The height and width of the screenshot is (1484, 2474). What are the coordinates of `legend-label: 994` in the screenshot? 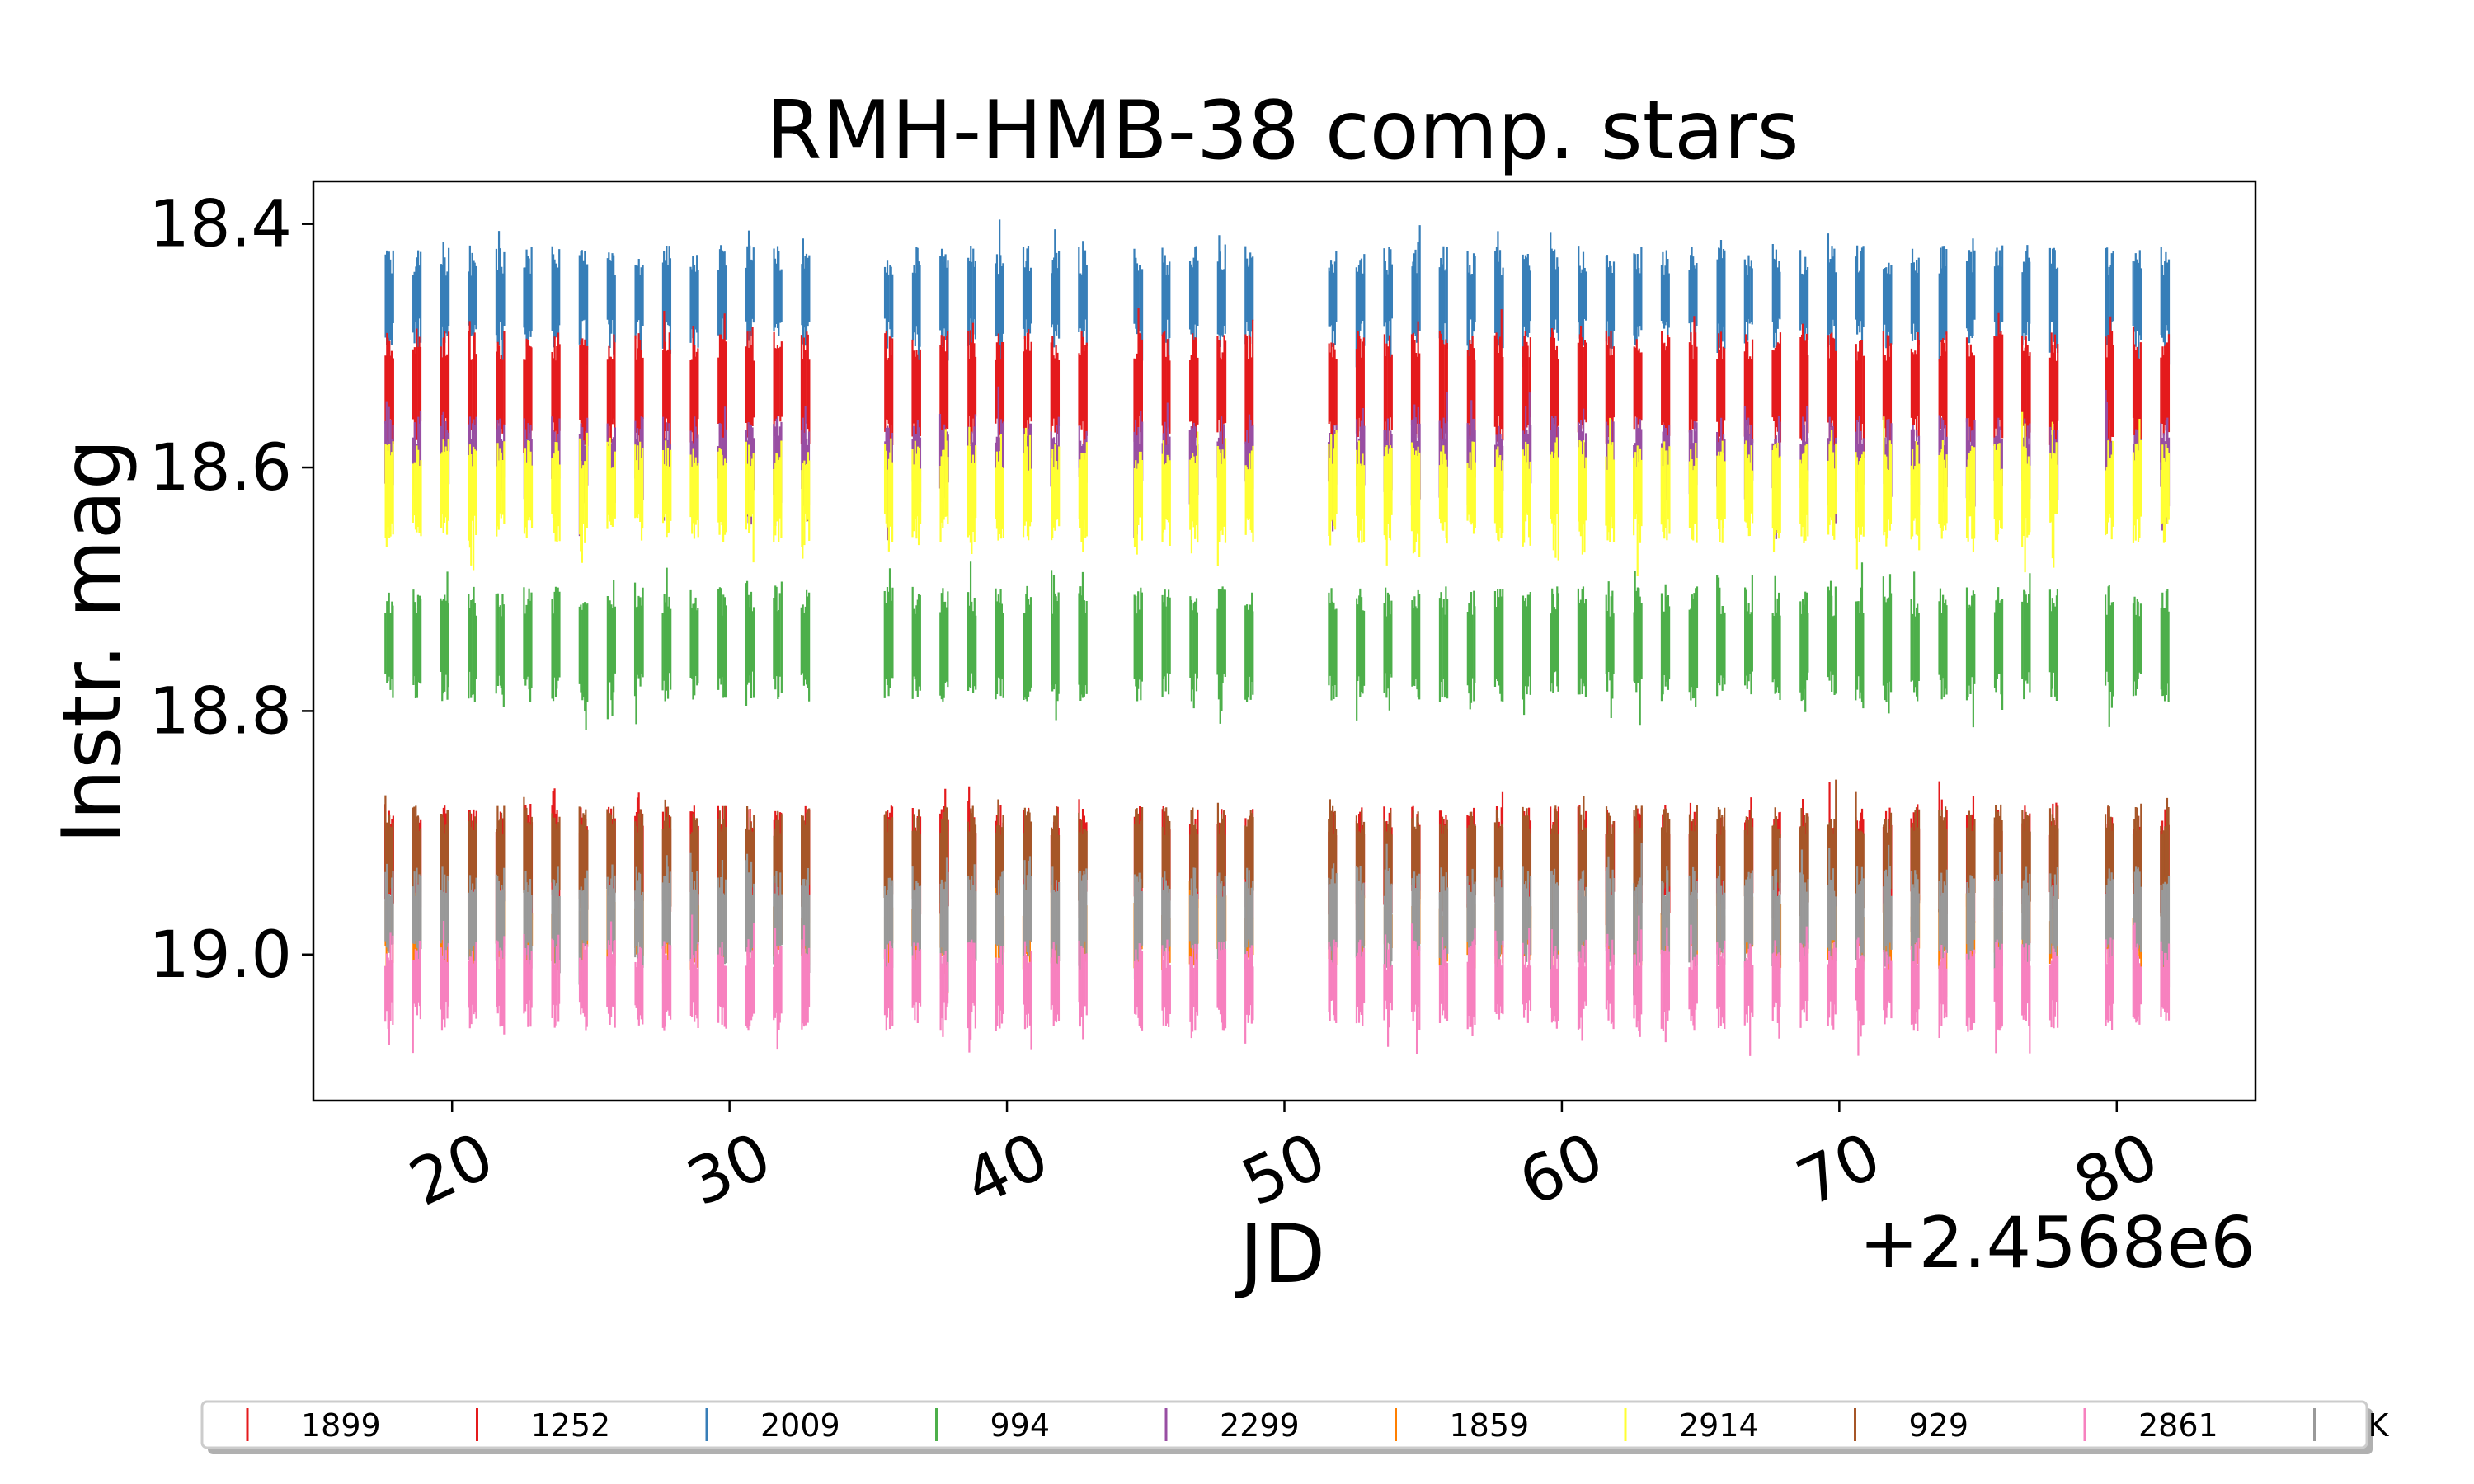 It's located at (1020, 1425).